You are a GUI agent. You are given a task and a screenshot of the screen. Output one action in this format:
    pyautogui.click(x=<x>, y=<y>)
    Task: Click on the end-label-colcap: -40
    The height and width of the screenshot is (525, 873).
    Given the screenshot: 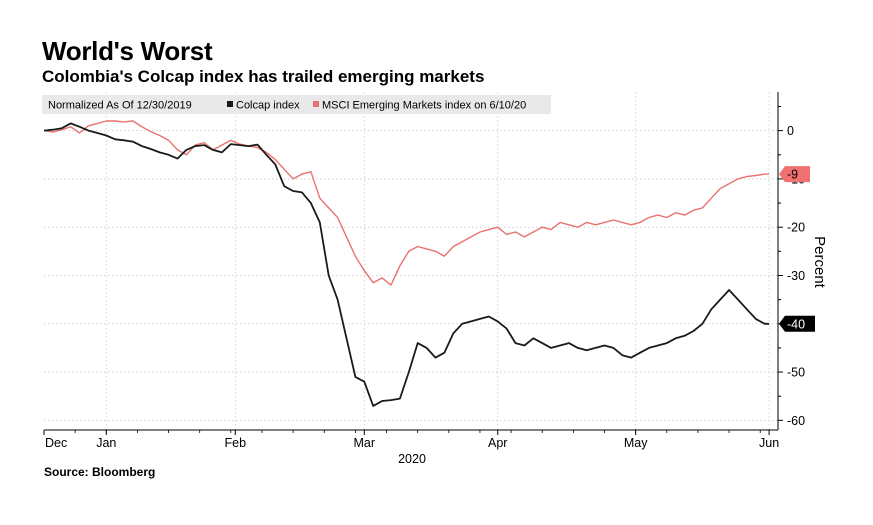 What is the action you would take?
    pyautogui.click(x=796, y=324)
    